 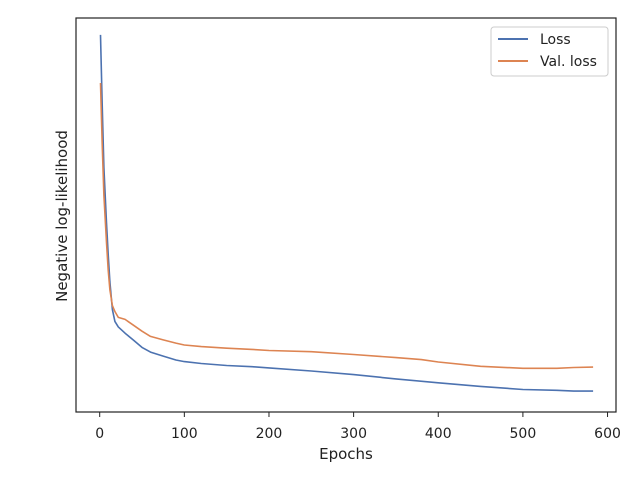 I want to click on legend-label-val-loss: Val. loss, so click(x=568, y=62).